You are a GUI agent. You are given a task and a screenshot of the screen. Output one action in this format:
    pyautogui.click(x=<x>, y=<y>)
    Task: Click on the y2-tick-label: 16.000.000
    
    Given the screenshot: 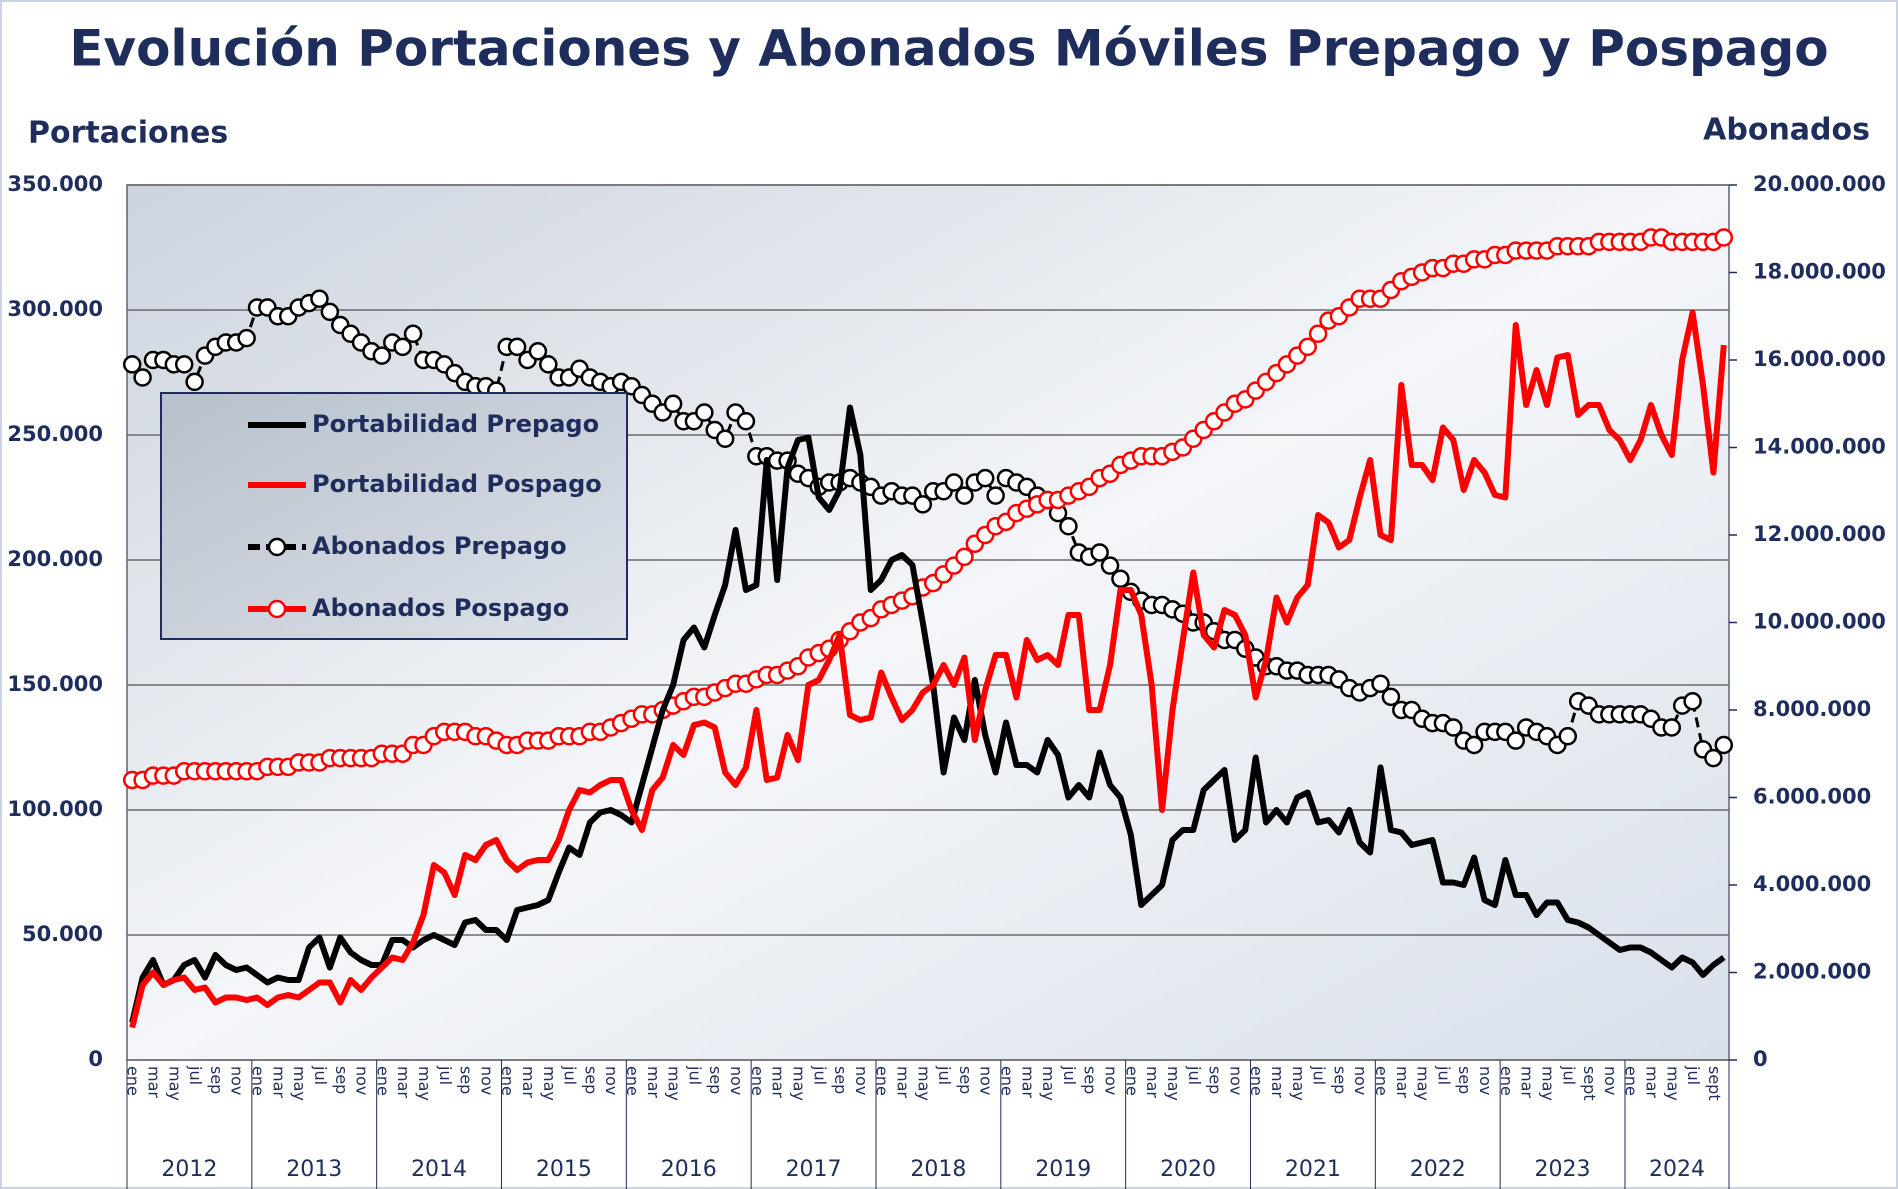 What is the action you would take?
    pyautogui.click(x=1819, y=359)
    